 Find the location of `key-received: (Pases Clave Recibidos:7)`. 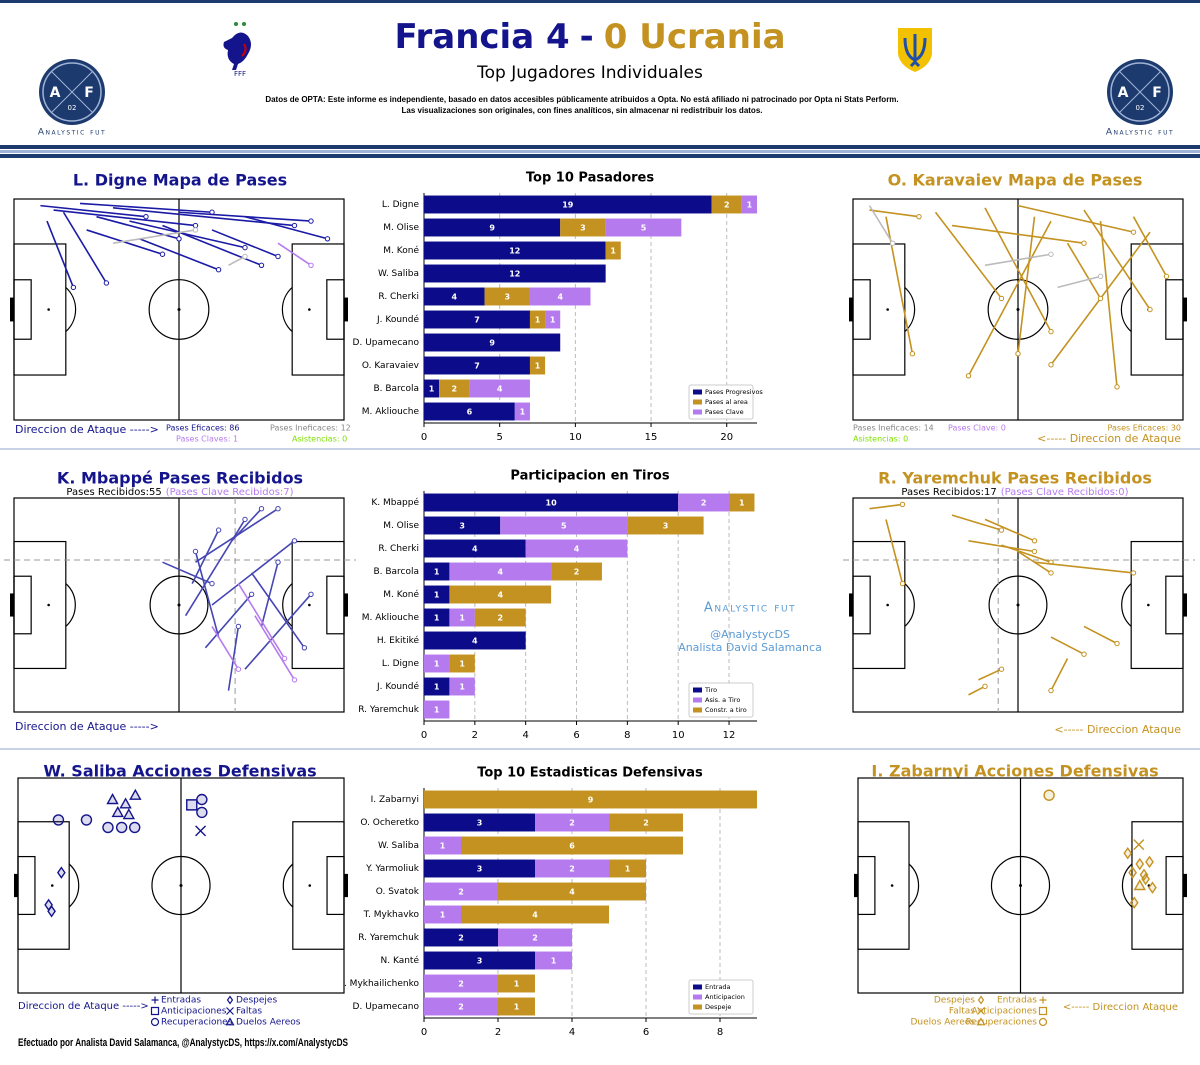

key-received: (Pases Clave Recibidos:7) is located at coordinates (230, 492).